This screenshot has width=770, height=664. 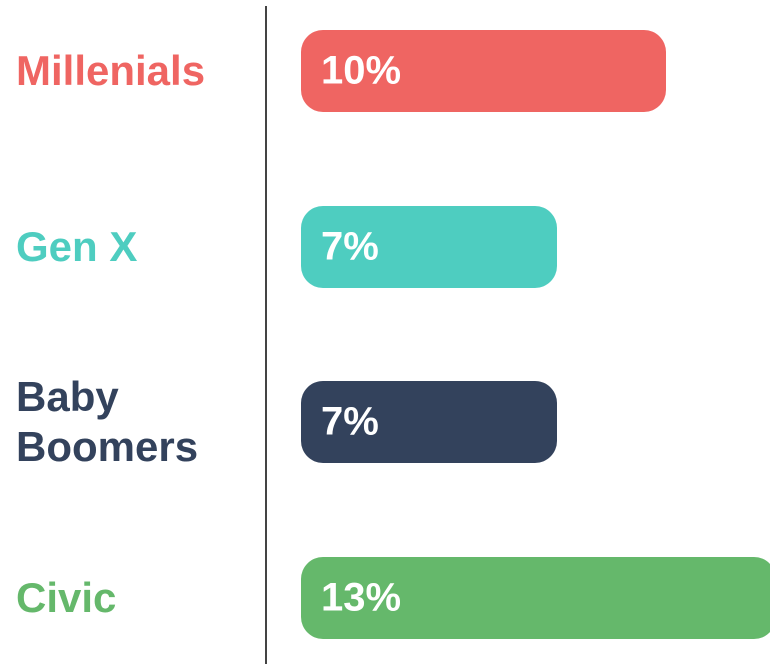 What do you see at coordinates (361, 70) in the screenshot?
I see `value-label: 10%` at bounding box center [361, 70].